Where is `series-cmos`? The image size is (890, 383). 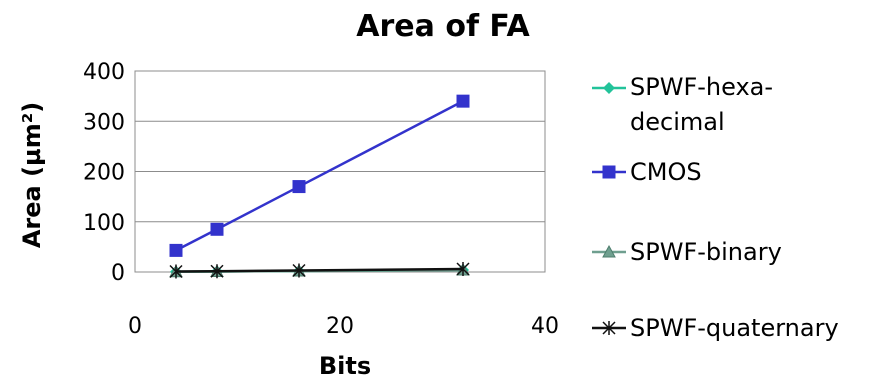
series-cmos is located at coordinates (319, 175).